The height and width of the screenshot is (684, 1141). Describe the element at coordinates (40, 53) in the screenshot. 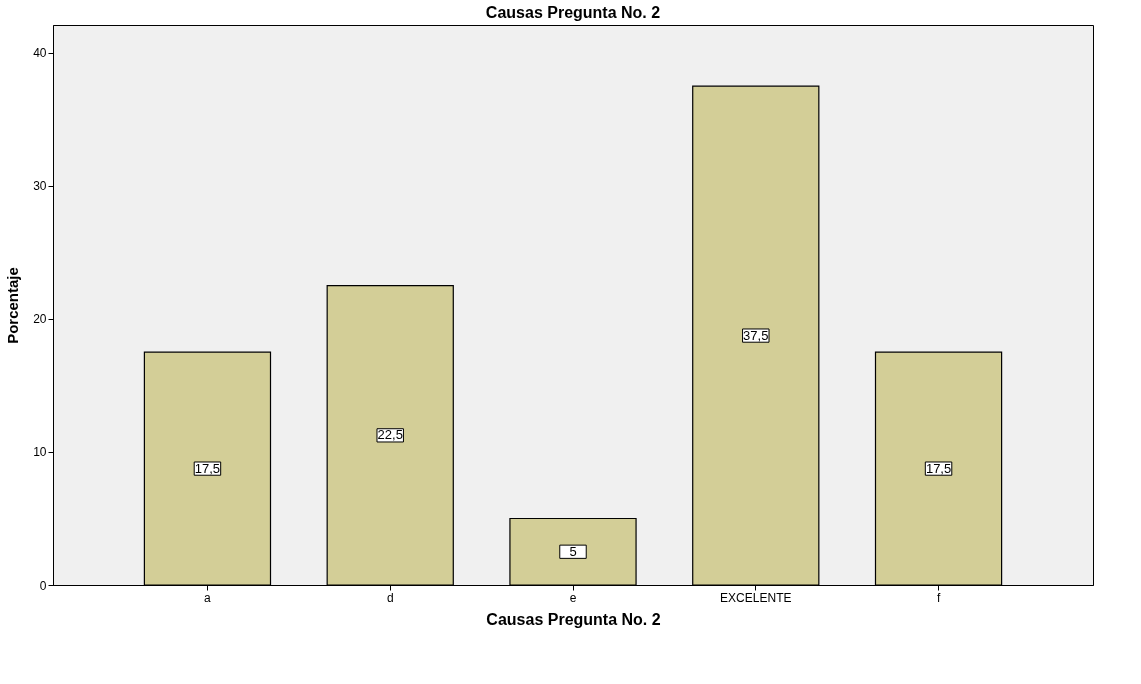

I see `y-tick-label: 40` at that location.